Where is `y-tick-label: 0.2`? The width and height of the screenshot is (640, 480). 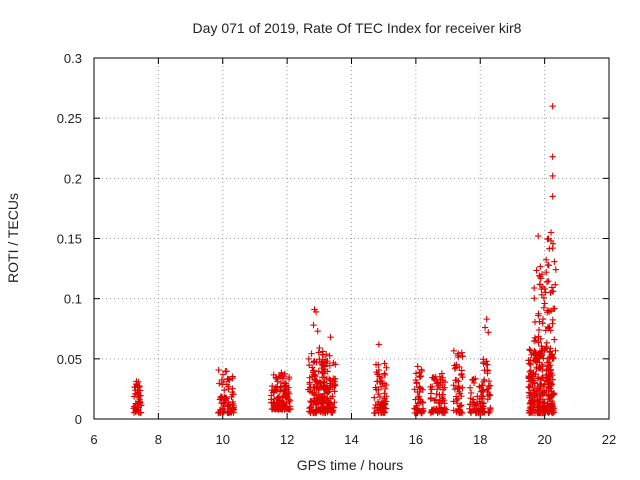
y-tick-label: 0.2 is located at coordinates (73, 178).